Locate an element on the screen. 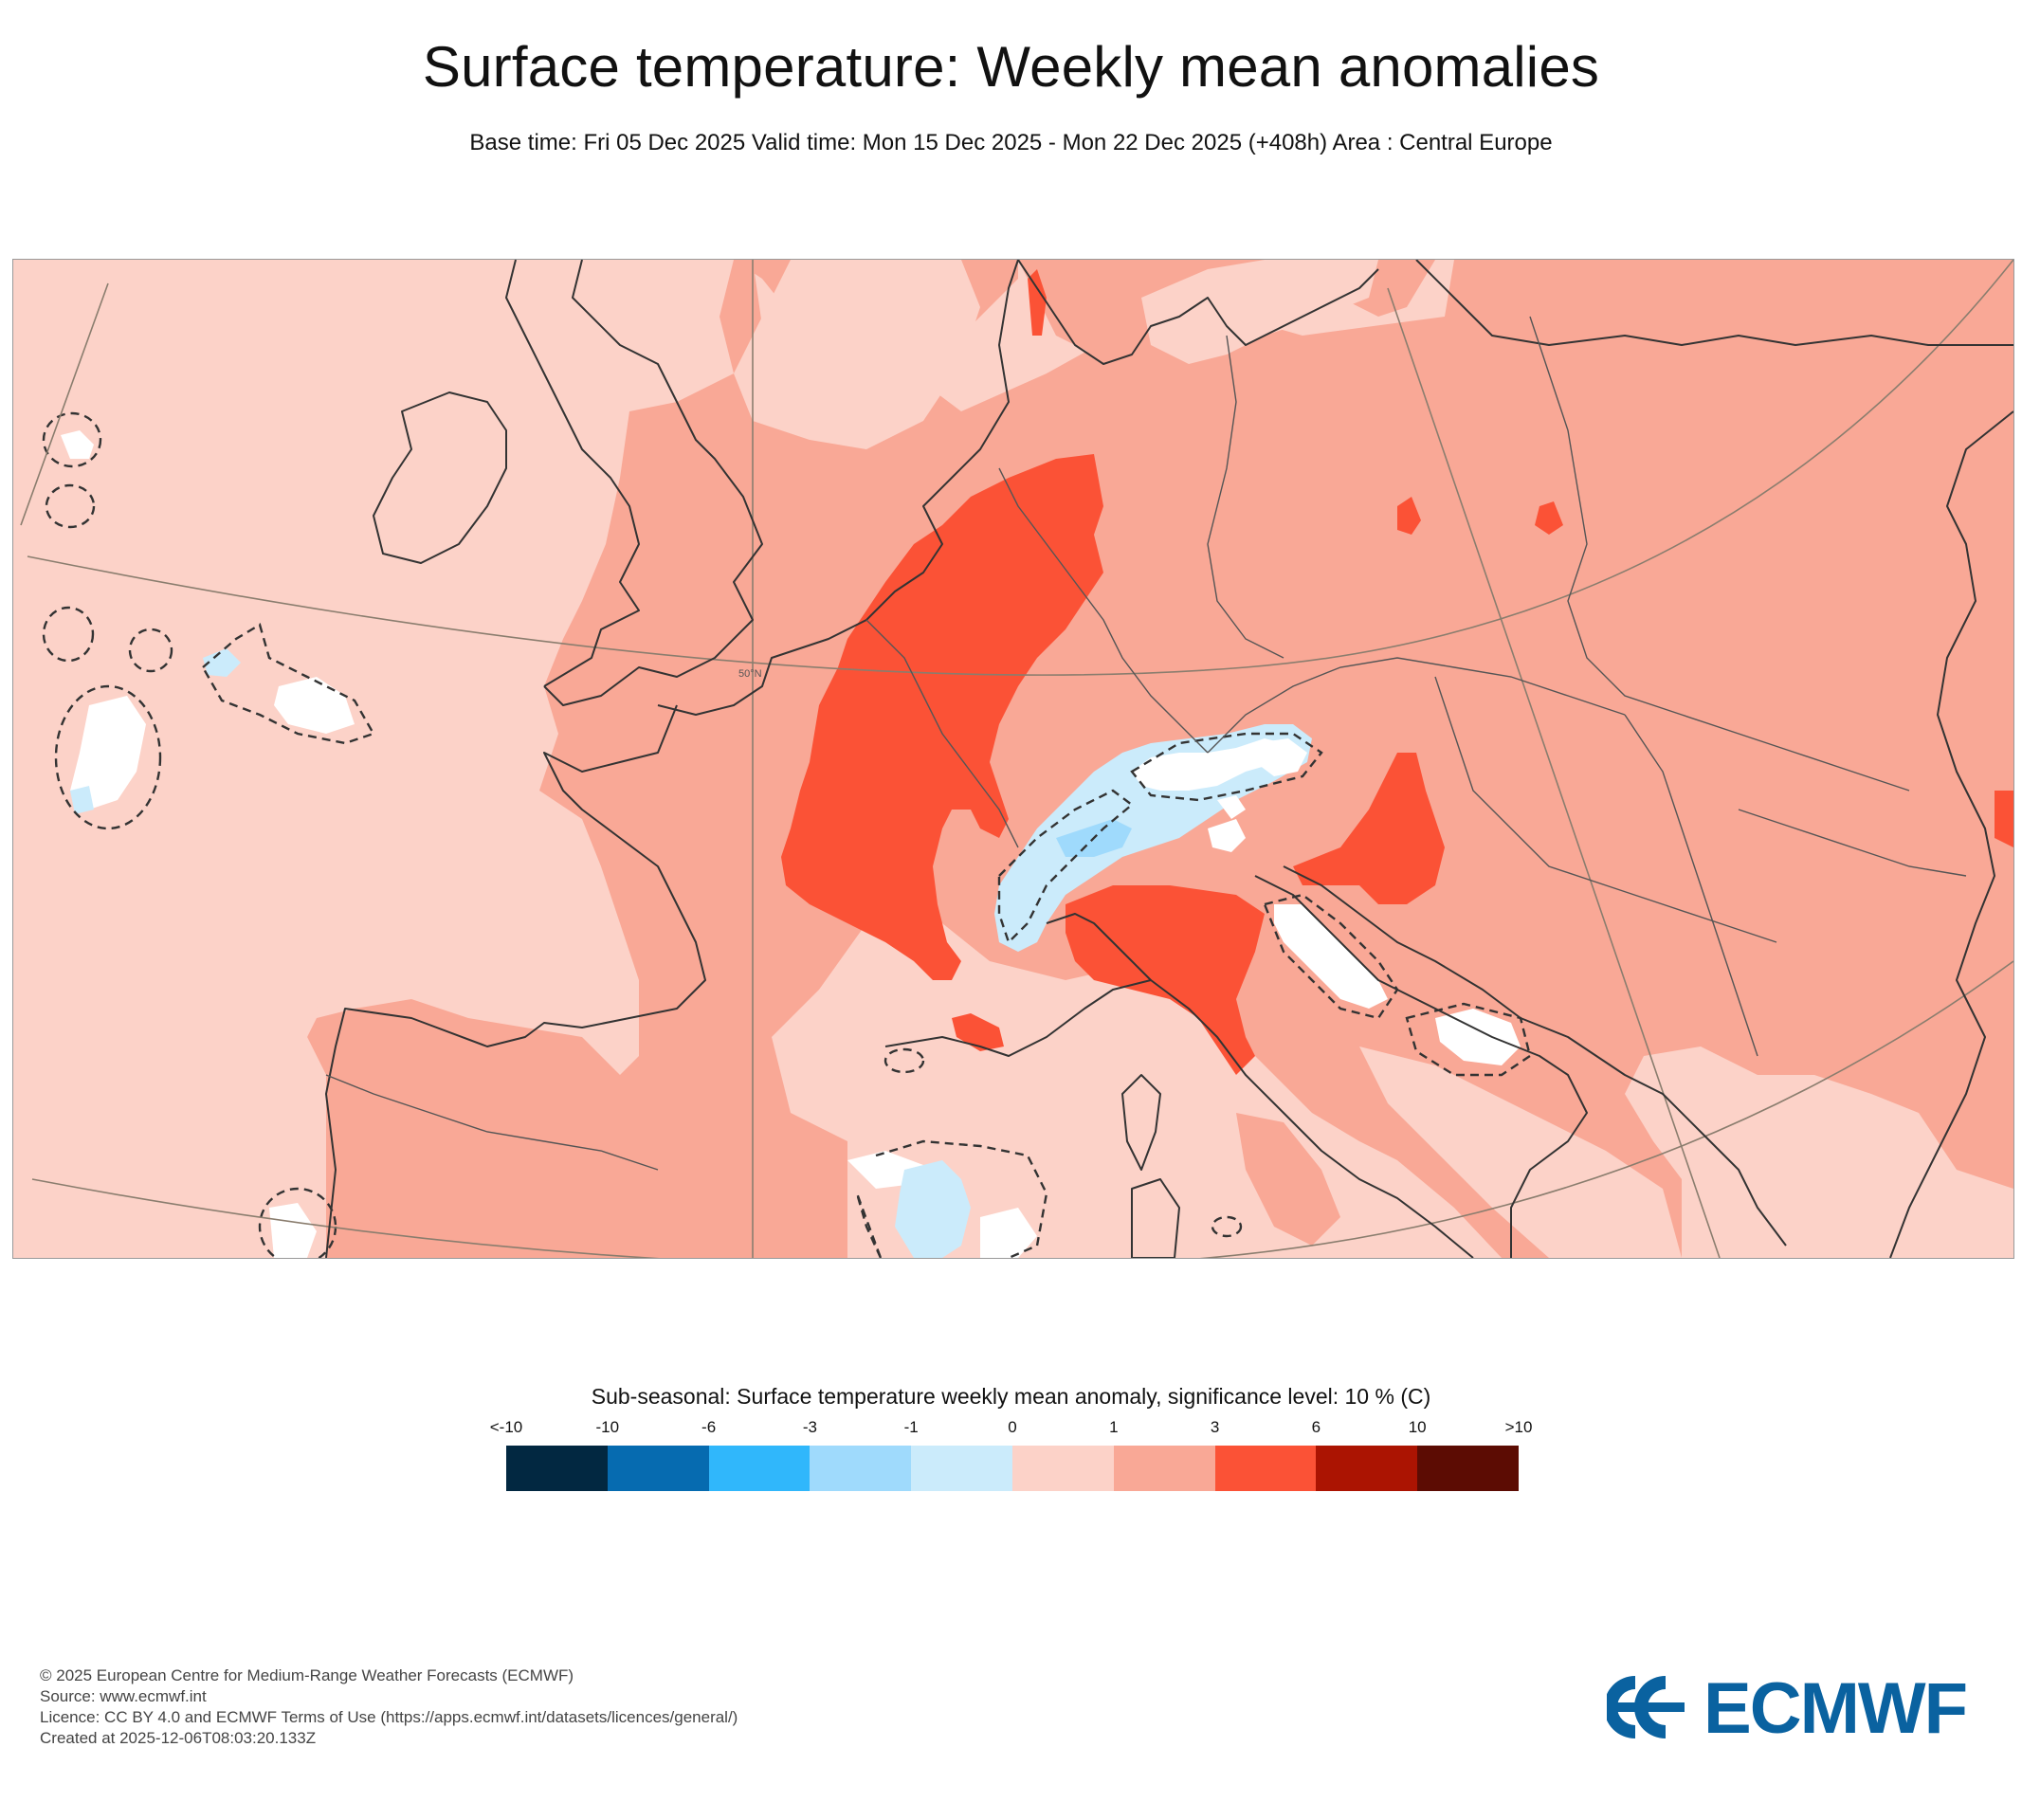 The width and height of the screenshot is (2022, 1820). apulia-insignificant is located at coordinates (1478, 1037).